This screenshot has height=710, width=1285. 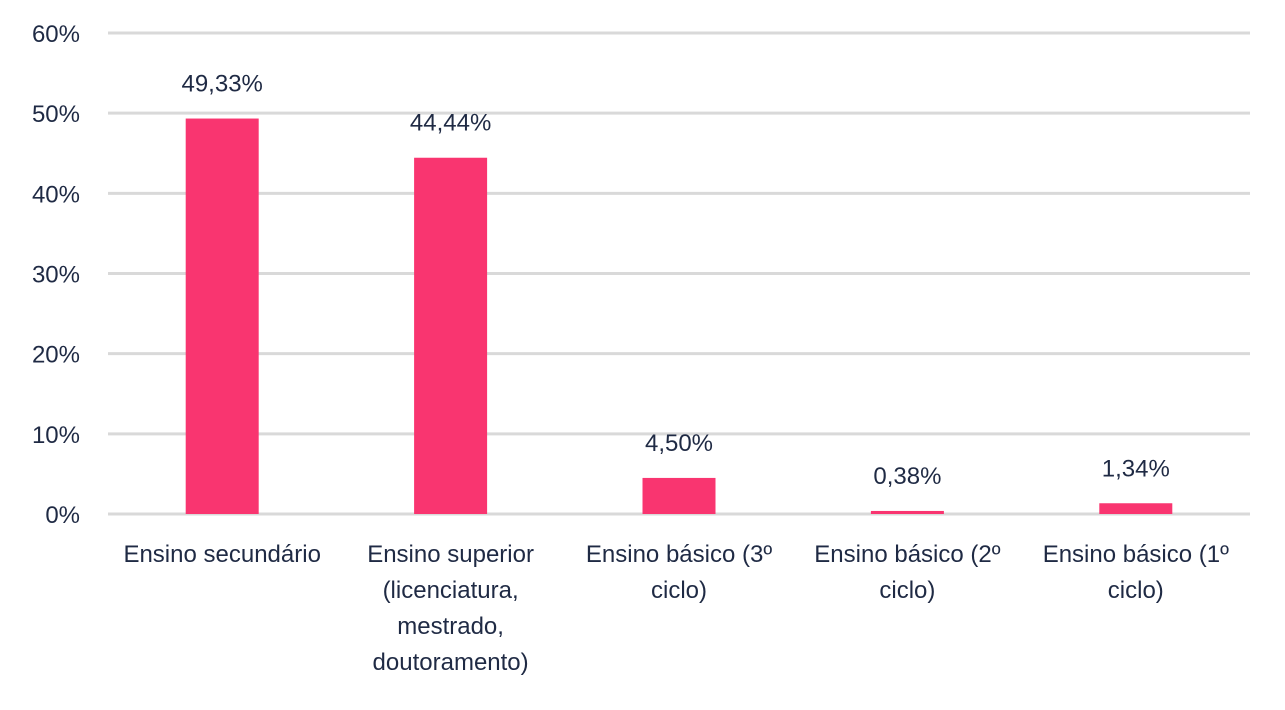 I want to click on y-axis-tick-labels: 0% 10% 20% 30% 40% 50% 60%, so click(x=56, y=275).